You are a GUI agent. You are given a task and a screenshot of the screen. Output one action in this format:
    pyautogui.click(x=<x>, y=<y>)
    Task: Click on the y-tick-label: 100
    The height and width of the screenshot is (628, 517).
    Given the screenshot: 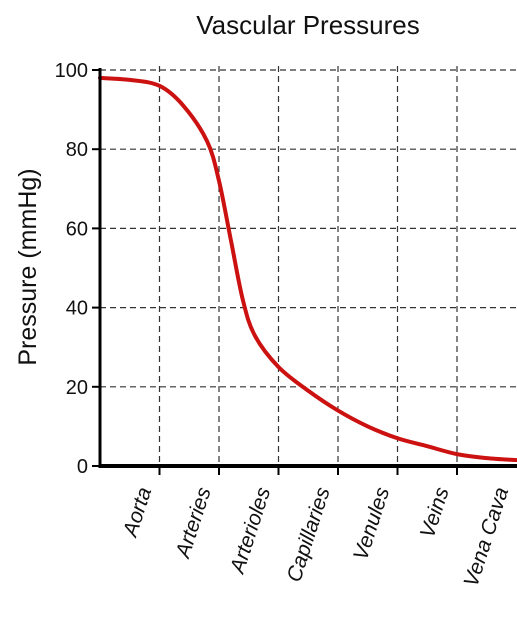 What is the action you would take?
    pyautogui.click(x=71, y=71)
    